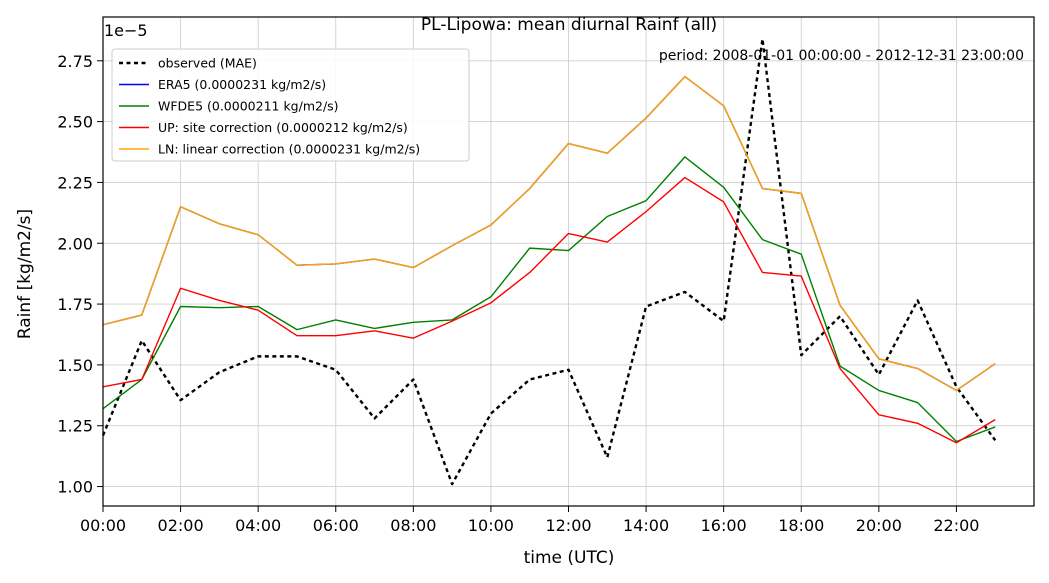 The width and height of the screenshot is (1049, 583). I want to click on x-tick-label: 18:00, so click(801, 525).